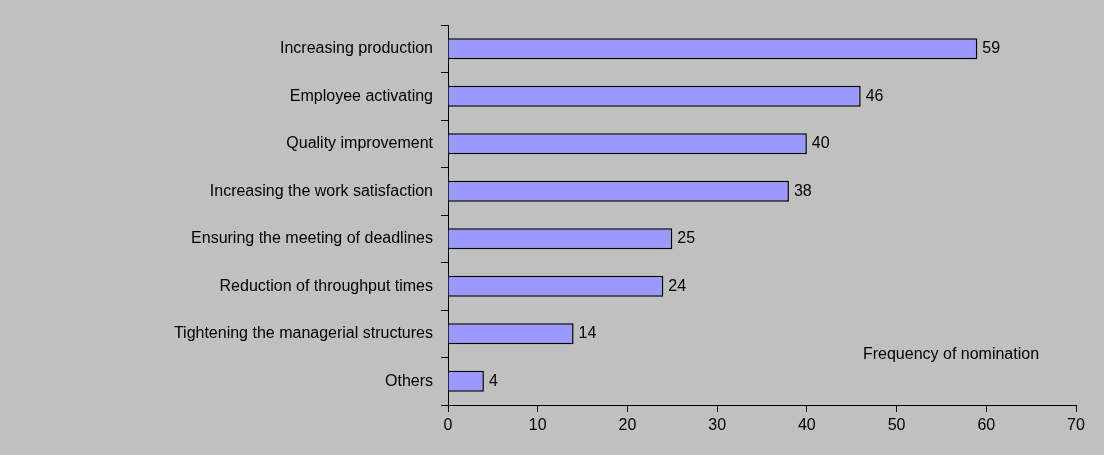 This screenshot has height=455, width=1104. Describe the element at coordinates (806, 425) in the screenshot. I see `x-tick-label: 40` at that location.